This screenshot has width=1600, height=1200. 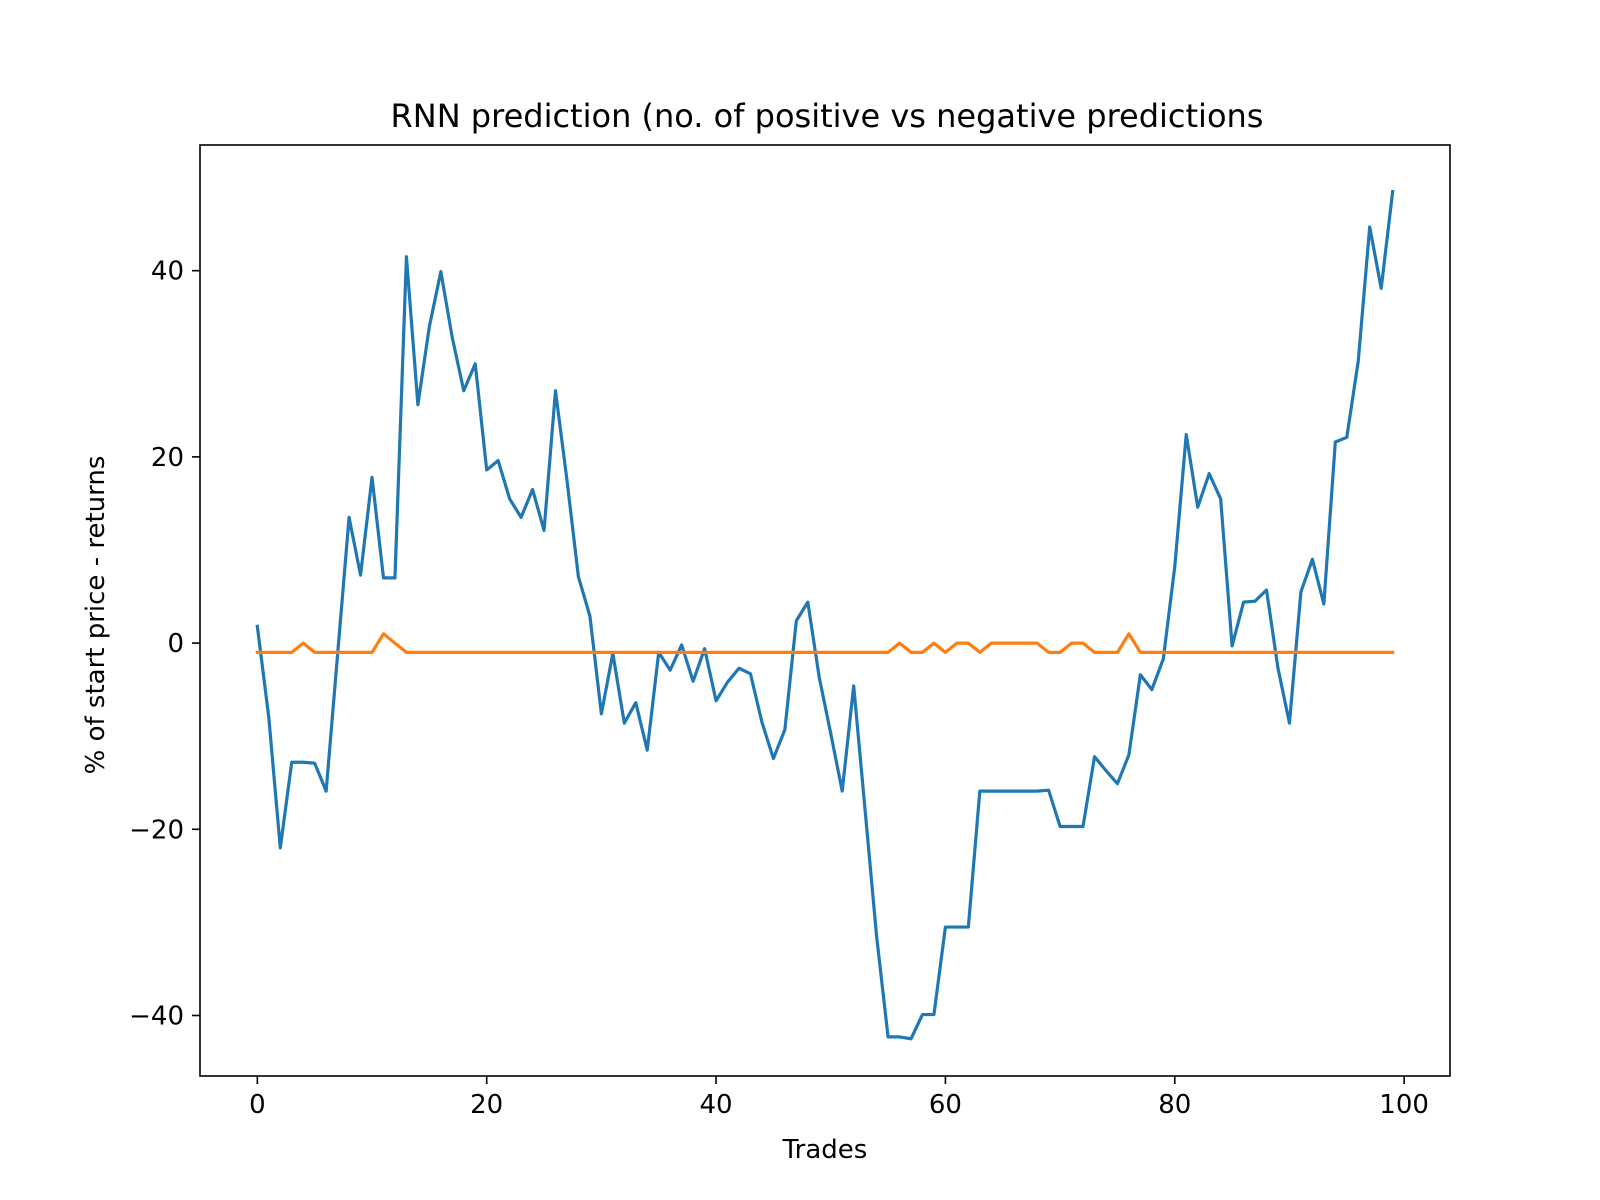 What do you see at coordinates (164, 644) in the screenshot?
I see `y-axis: −40 −20 0 20 40` at bounding box center [164, 644].